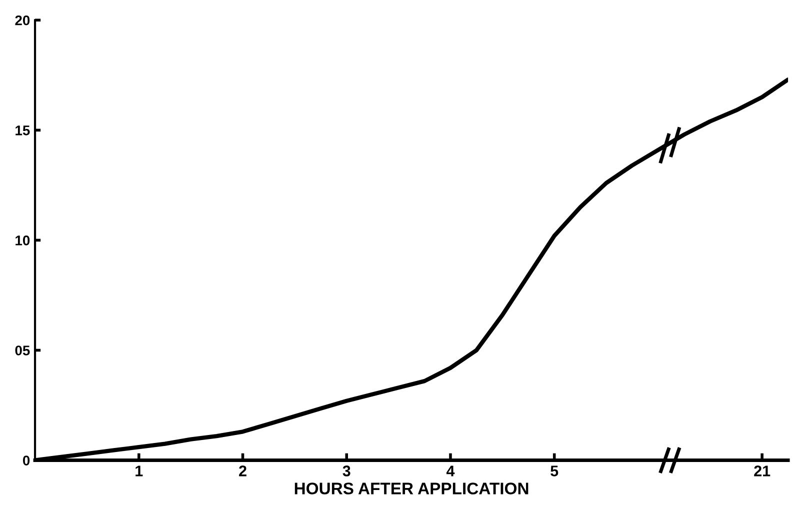 The height and width of the screenshot is (516, 796). Describe the element at coordinates (554, 471) in the screenshot. I see `x-tick-label: 5` at that location.